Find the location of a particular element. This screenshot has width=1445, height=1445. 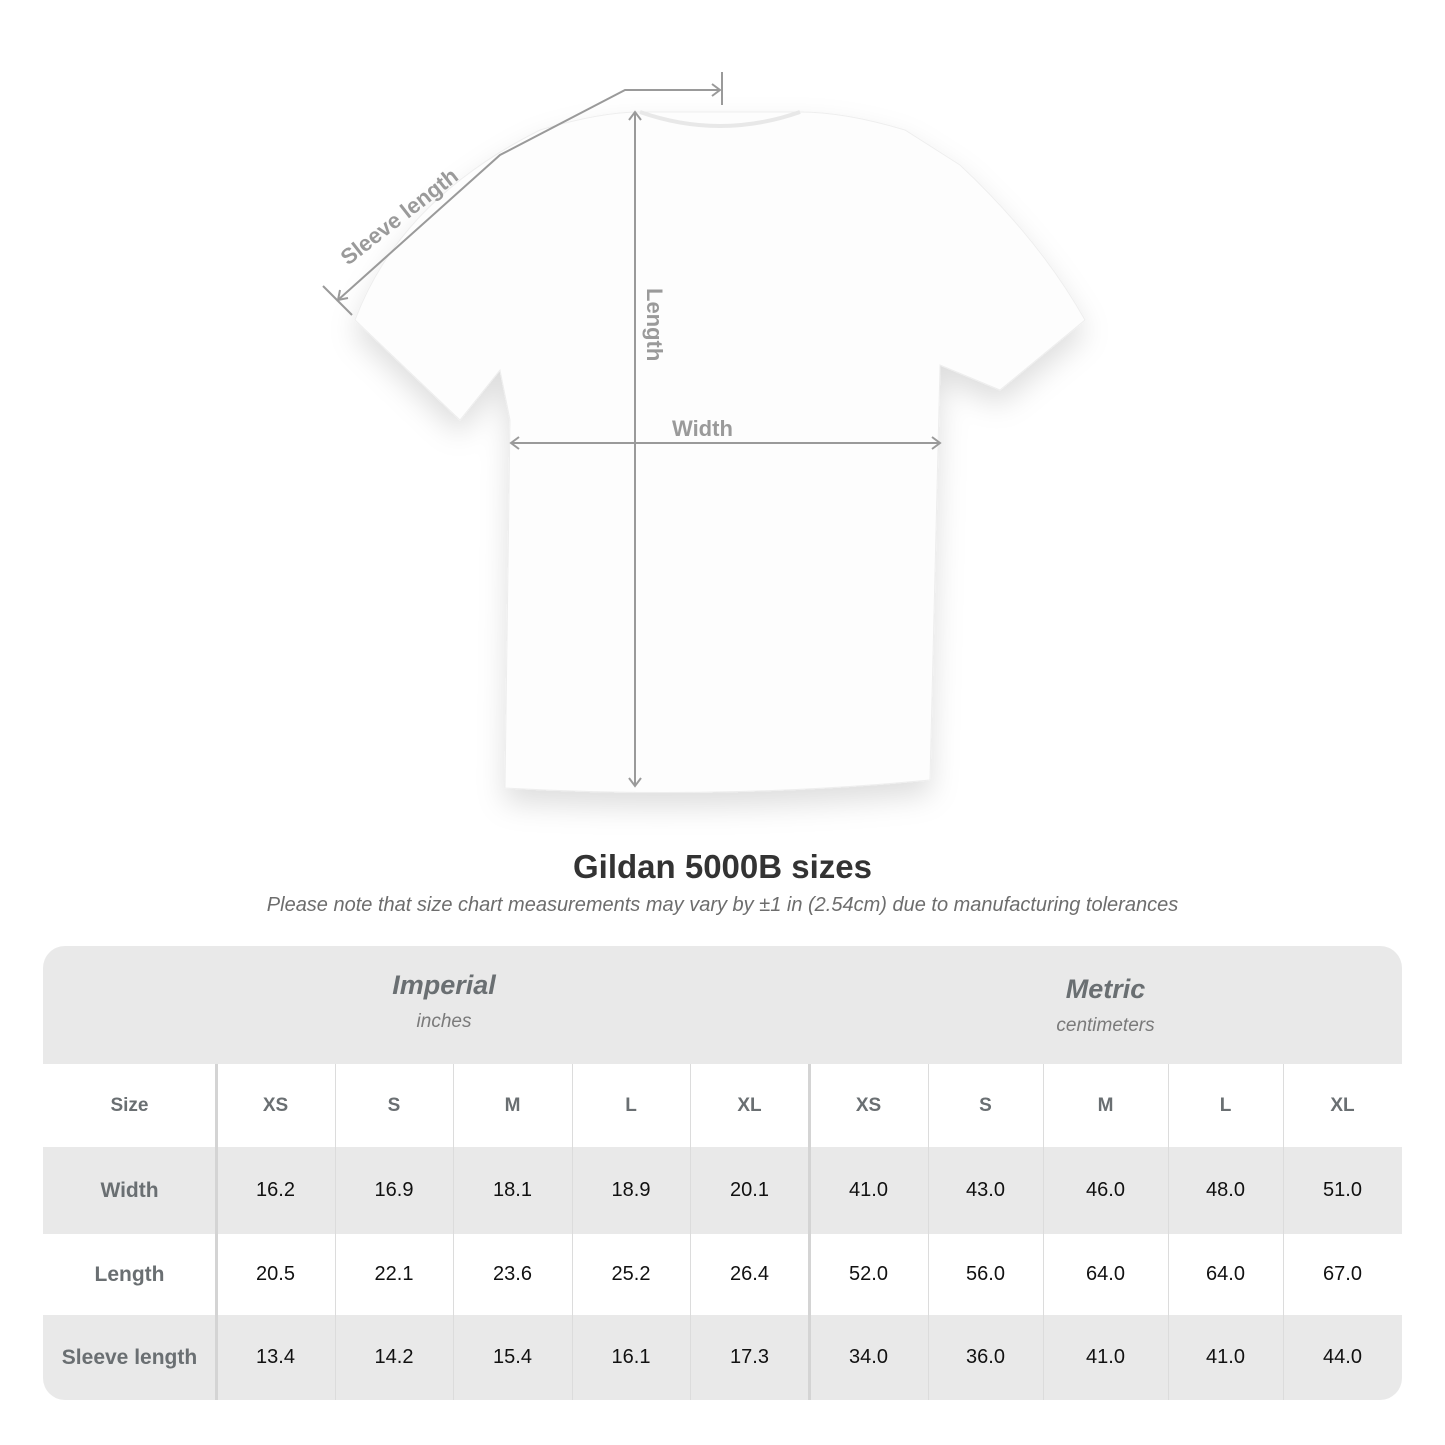

length-label: Length is located at coordinates (654, 324).